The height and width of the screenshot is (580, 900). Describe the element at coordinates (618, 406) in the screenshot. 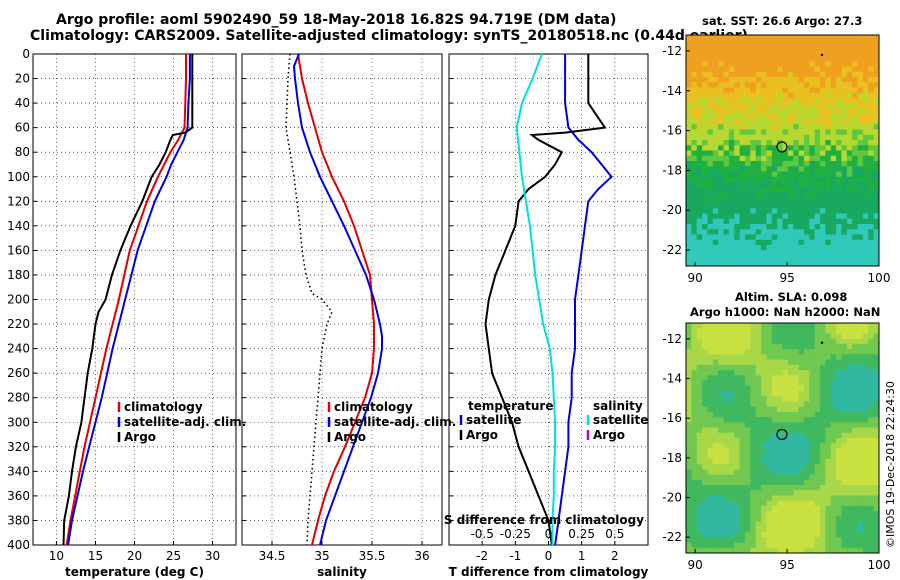

I see `legend-salinity-title: salinity` at that location.